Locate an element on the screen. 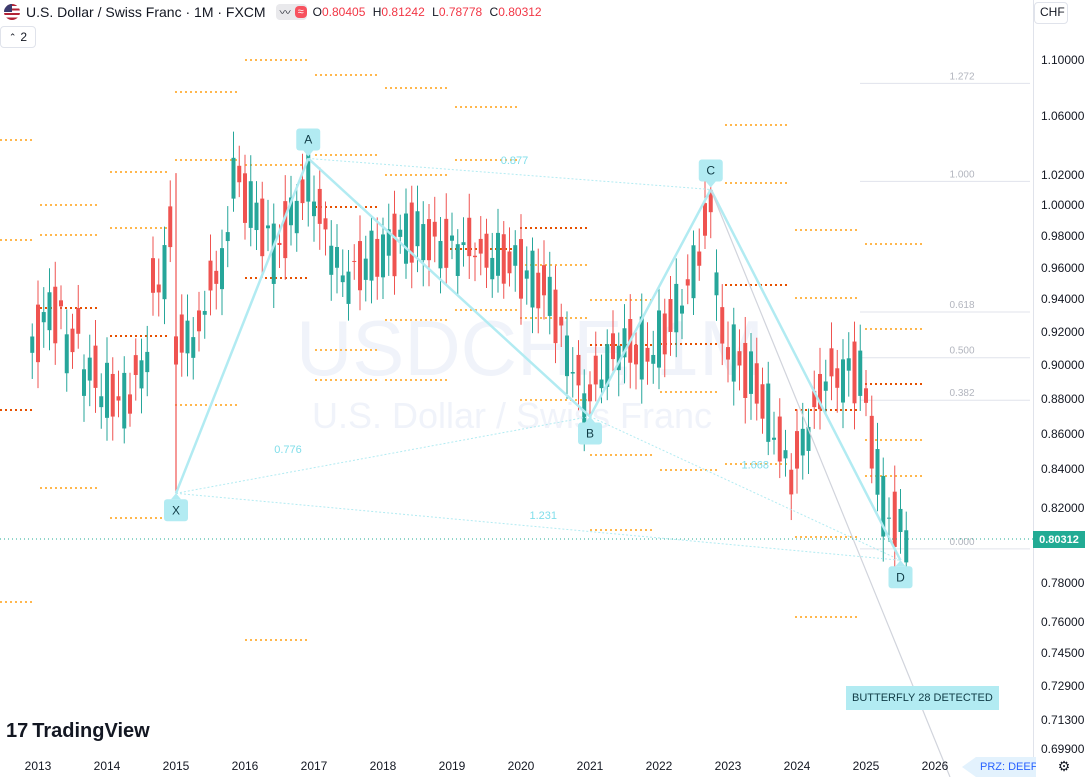 The width and height of the screenshot is (1086, 782). gear-icon: ⚙ is located at coordinates (1064, 766).